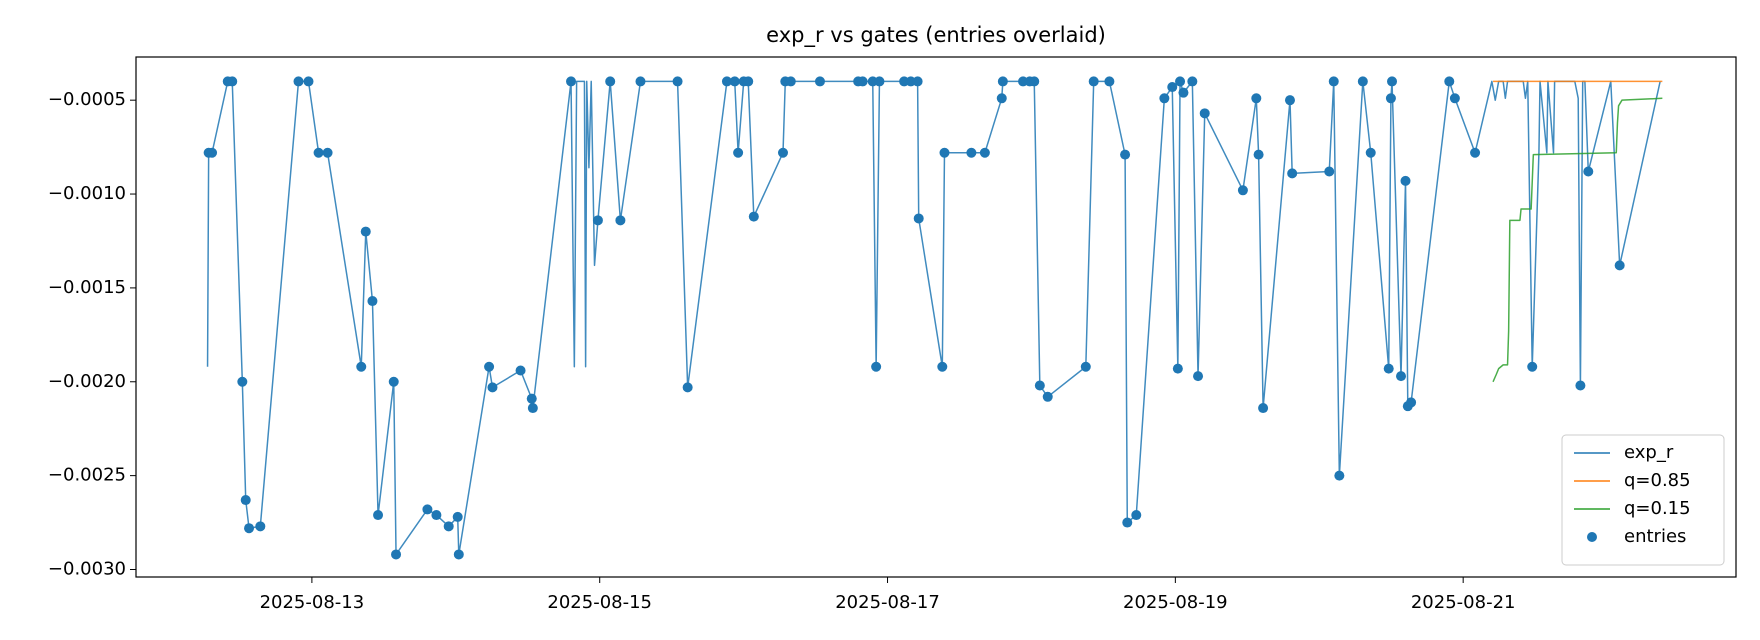 The image size is (1760, 640). What do you see at coordinates (1657, 480) in the screenshot?
I see `legend-label: q=0.85` at bounding box center [1657, 480].